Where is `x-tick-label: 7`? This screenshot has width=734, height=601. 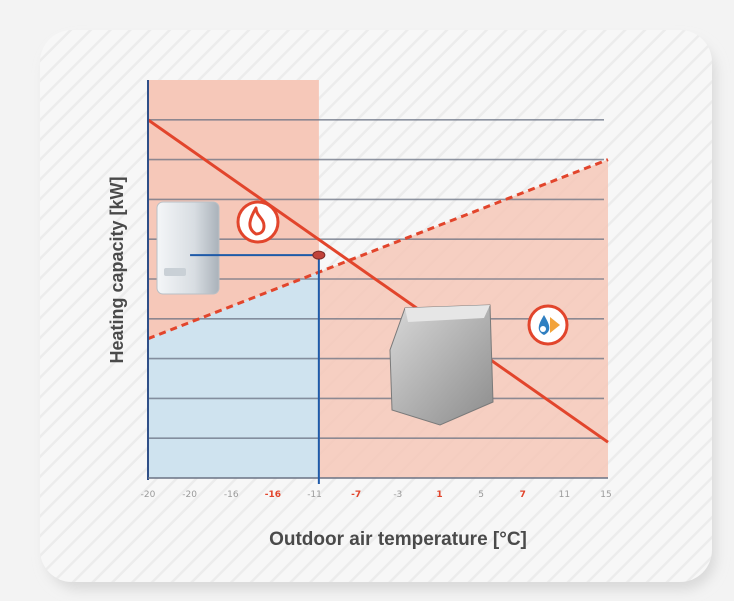 x-tick-label: 7 is located at coordinates (523, 495).